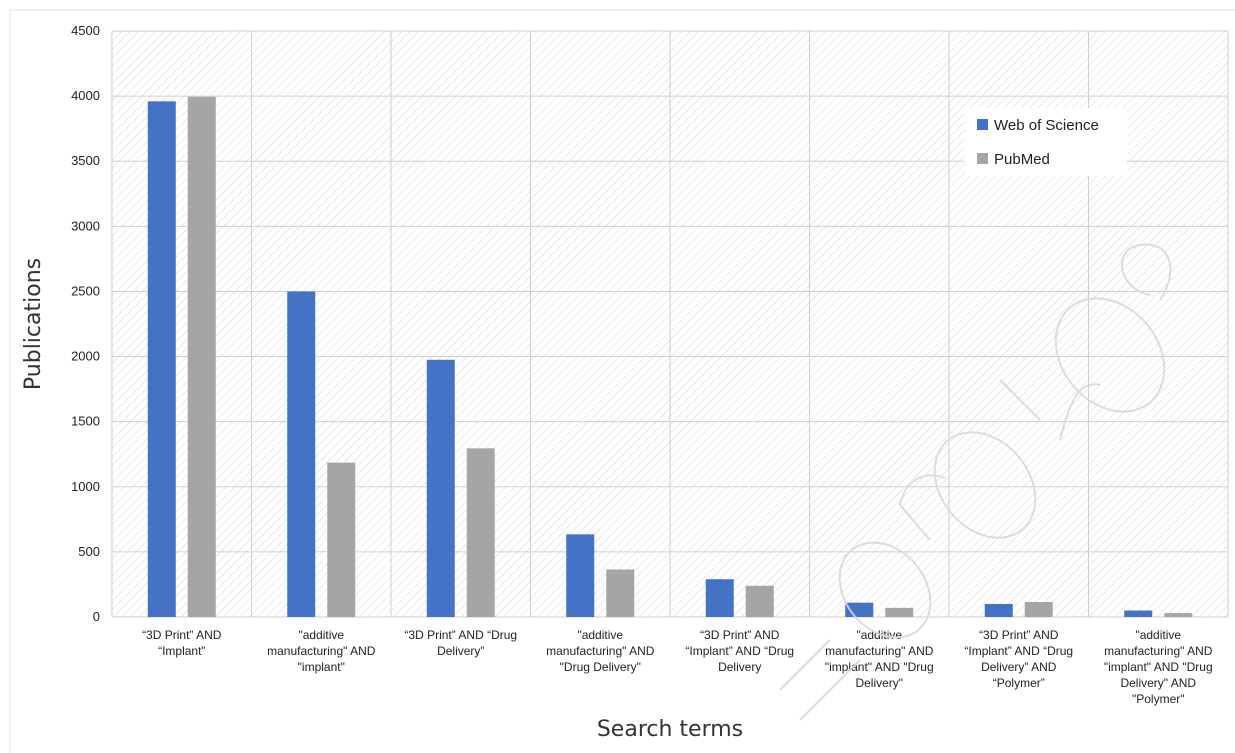 Image resolution: width=1235 pixels, height=753 pixels. I want to click on y-tick-label: 4000, so click(85, 95).